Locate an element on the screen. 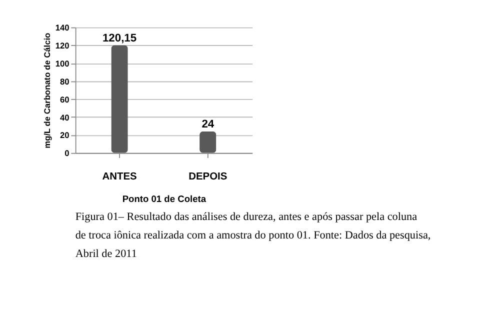 Image resolution: width=480 pixels, height=315 pixels. x-tick-label: DEPOIS is located at coordinates (208, 176).